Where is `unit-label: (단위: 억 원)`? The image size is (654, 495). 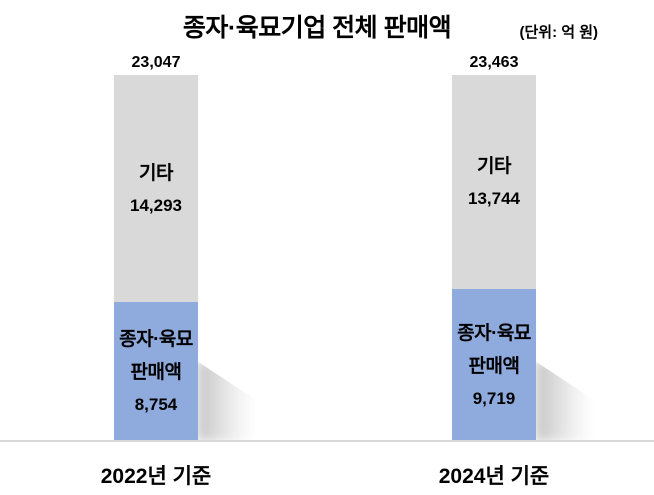
unit-label: (단위: 억 원) is located at coordinates (558, 32).